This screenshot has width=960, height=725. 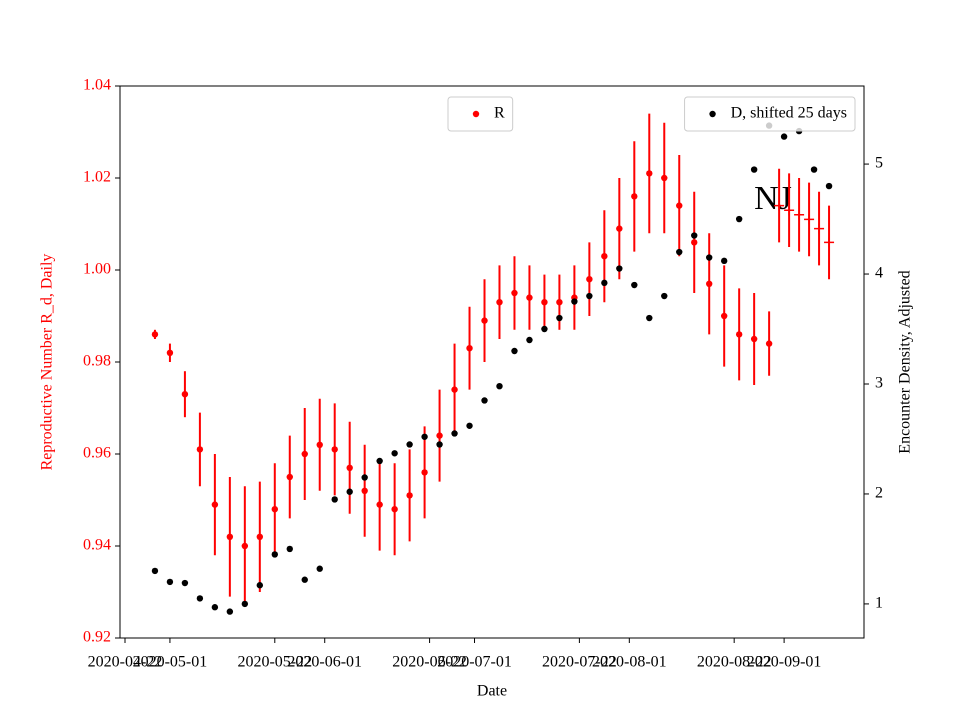 I want to click on y2-tick-label: 3, so click(x=879, y=383).